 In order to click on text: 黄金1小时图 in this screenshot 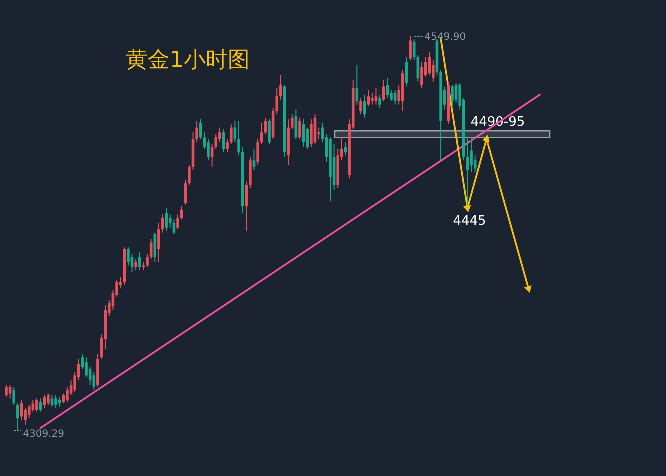, I will do `click(188, 60)`.